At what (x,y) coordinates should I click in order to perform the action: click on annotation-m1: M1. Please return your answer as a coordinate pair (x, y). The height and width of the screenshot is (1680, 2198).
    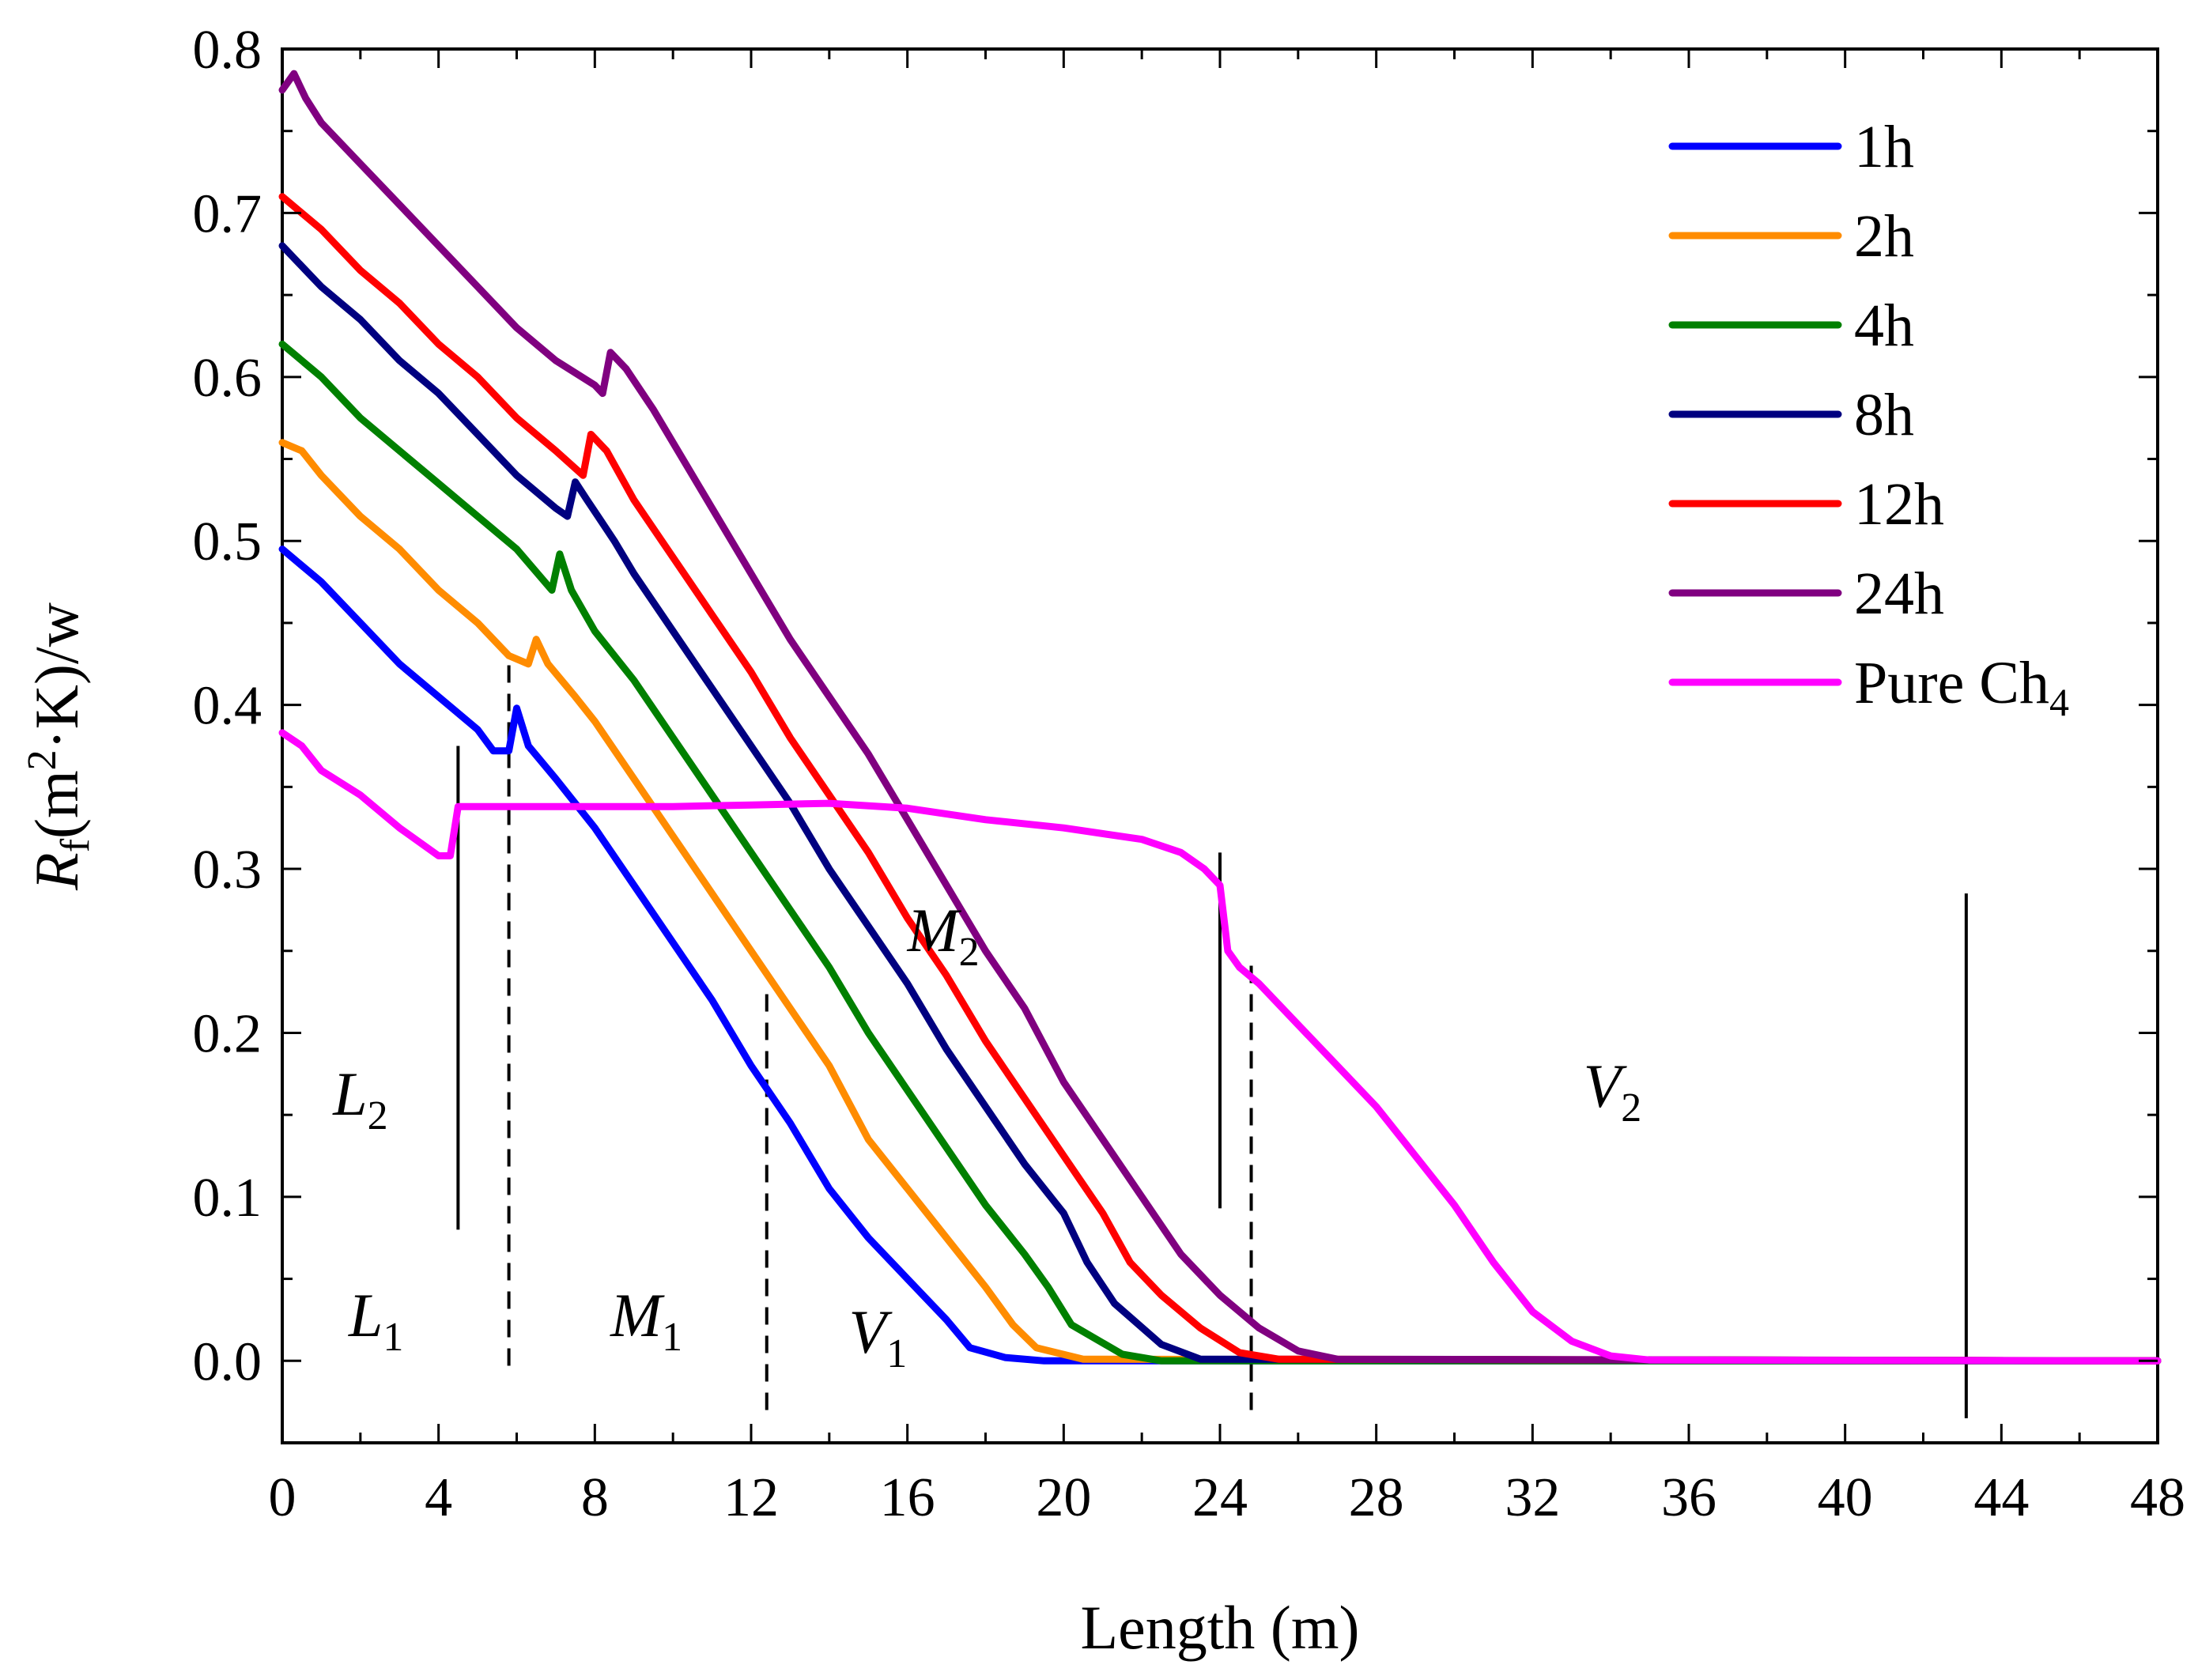
    Looking at the image, I should click on (646, 1320).